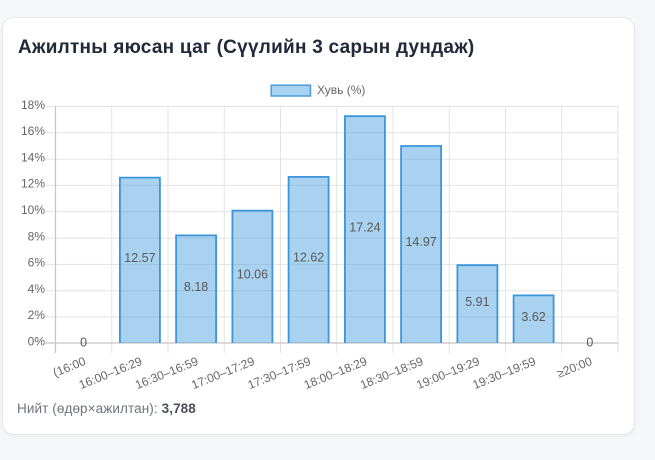 The width and height of the screenshot is (655, 460). I want to click on svg-text: Хувь (%), so click(341, 90).